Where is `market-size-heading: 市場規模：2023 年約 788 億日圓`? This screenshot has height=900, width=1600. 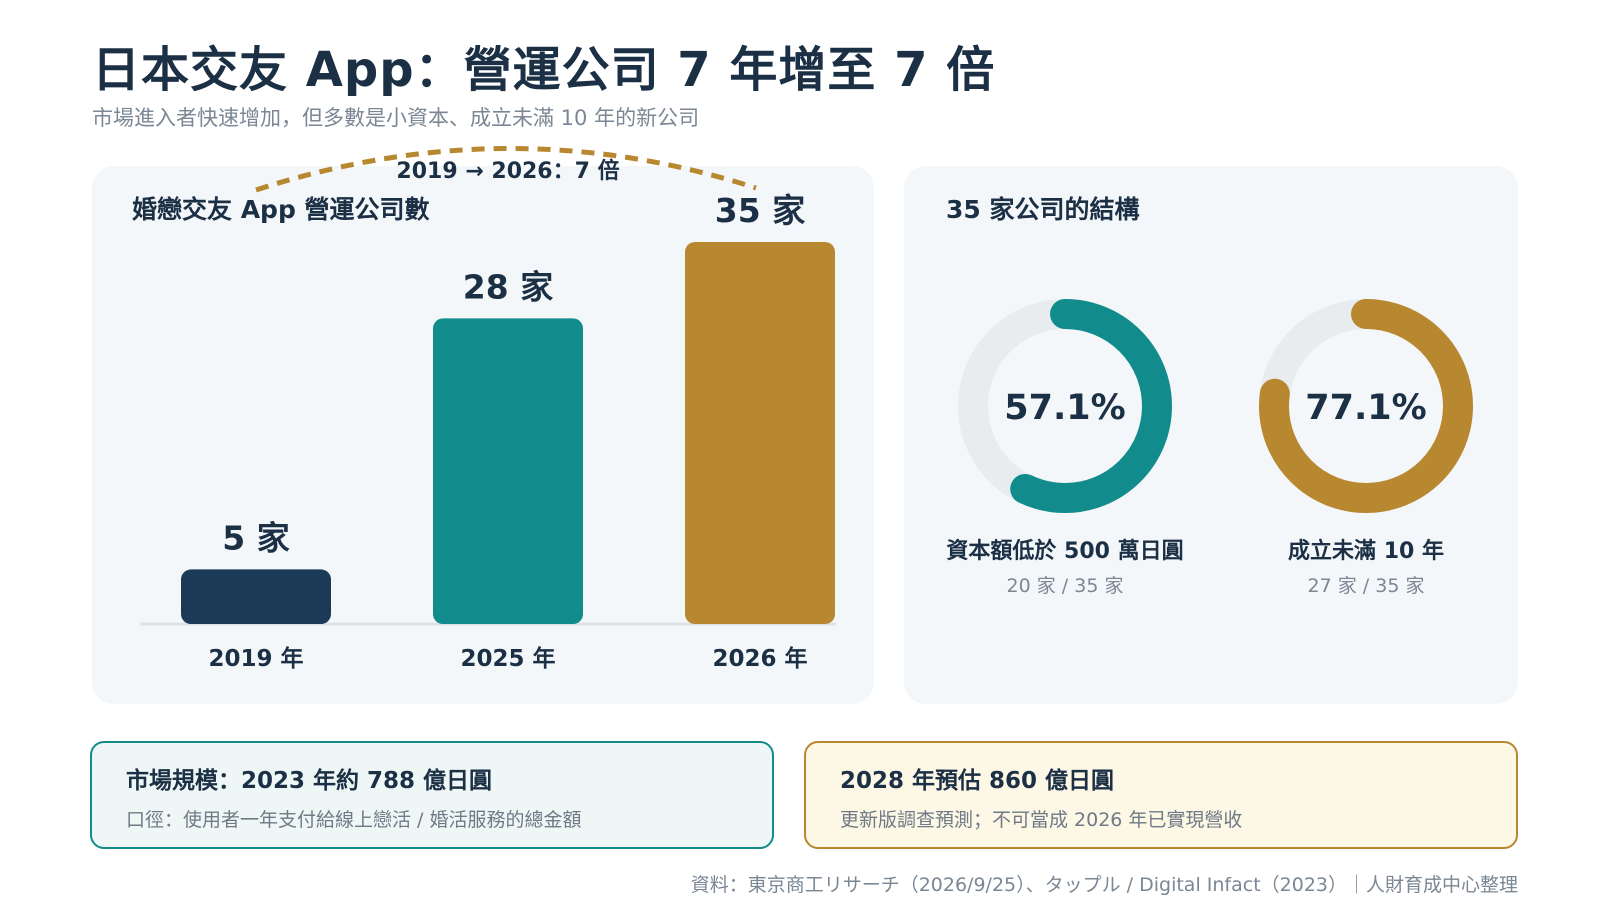 market-size-heading: 市場規模：2023 年約 788 億日圓 is located at coordinates (309, 781).